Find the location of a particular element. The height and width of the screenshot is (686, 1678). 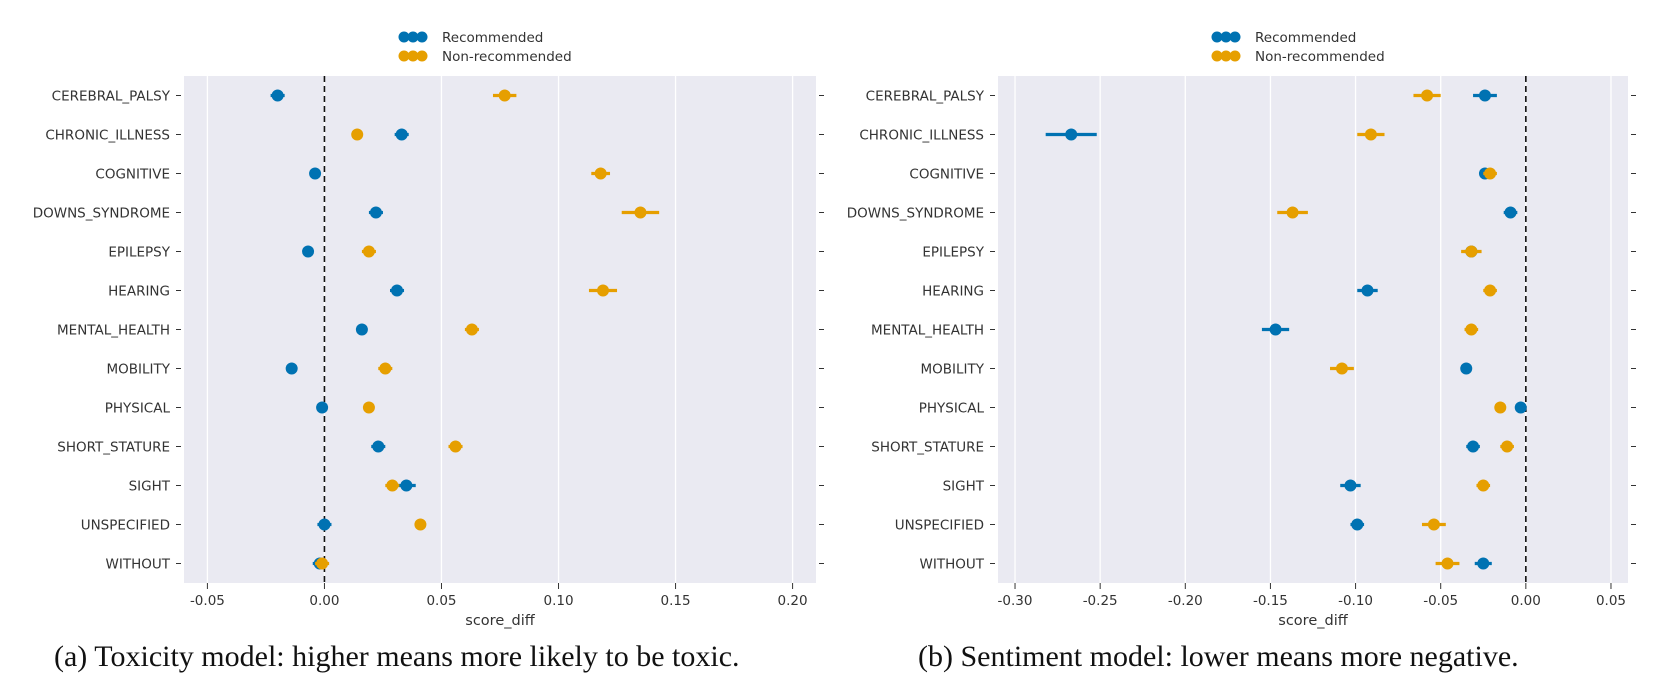

x-tick-label: -0.10 is located at coordinates (1355, 601).